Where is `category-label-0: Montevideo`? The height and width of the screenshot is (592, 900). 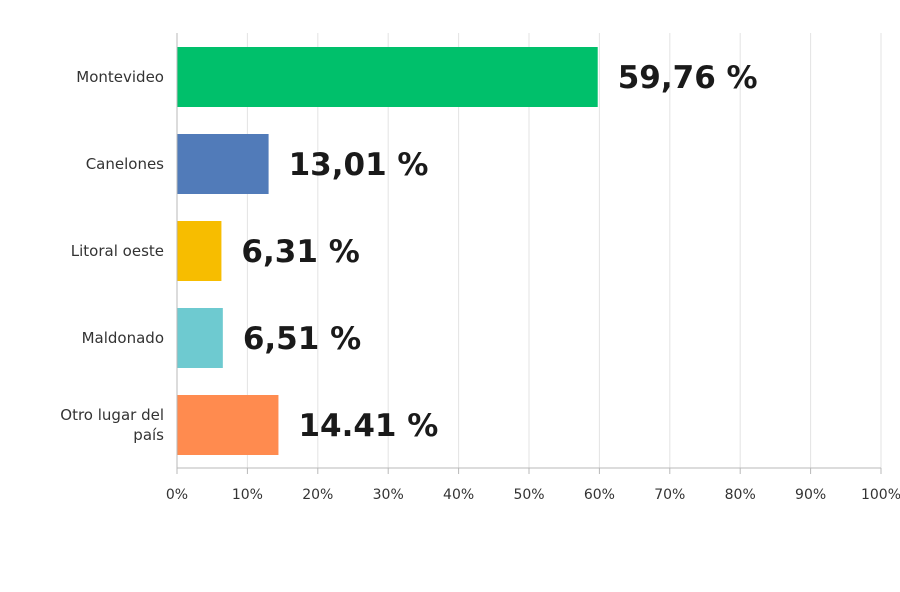 category-label-0: Montevideo is located at coordinates (120, 77).